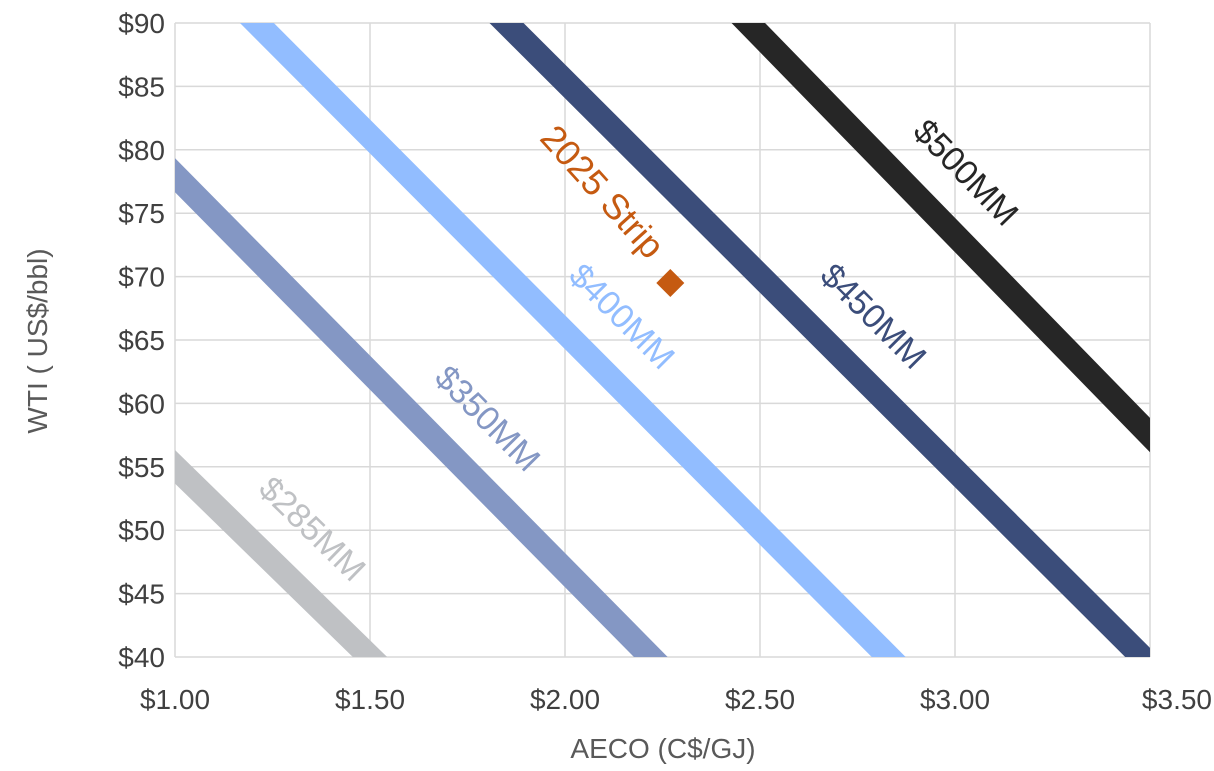 The image size is (1214, 771). What do you see at coordinates (955, 699) in the screenshot?
I see `x-tick-label: $3.00` at bounding box center [955, 699].